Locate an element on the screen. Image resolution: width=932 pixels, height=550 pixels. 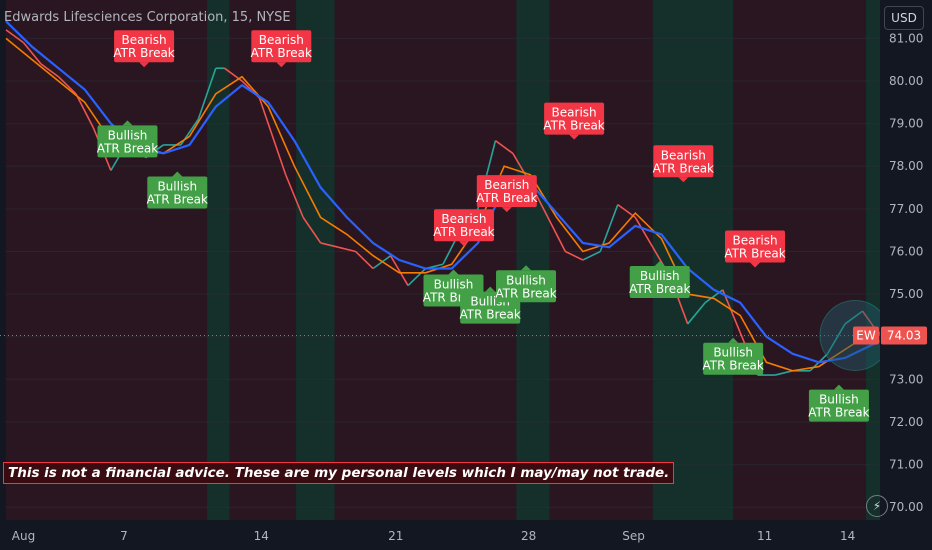
symbol-tag is located at coordinates (866, 335).